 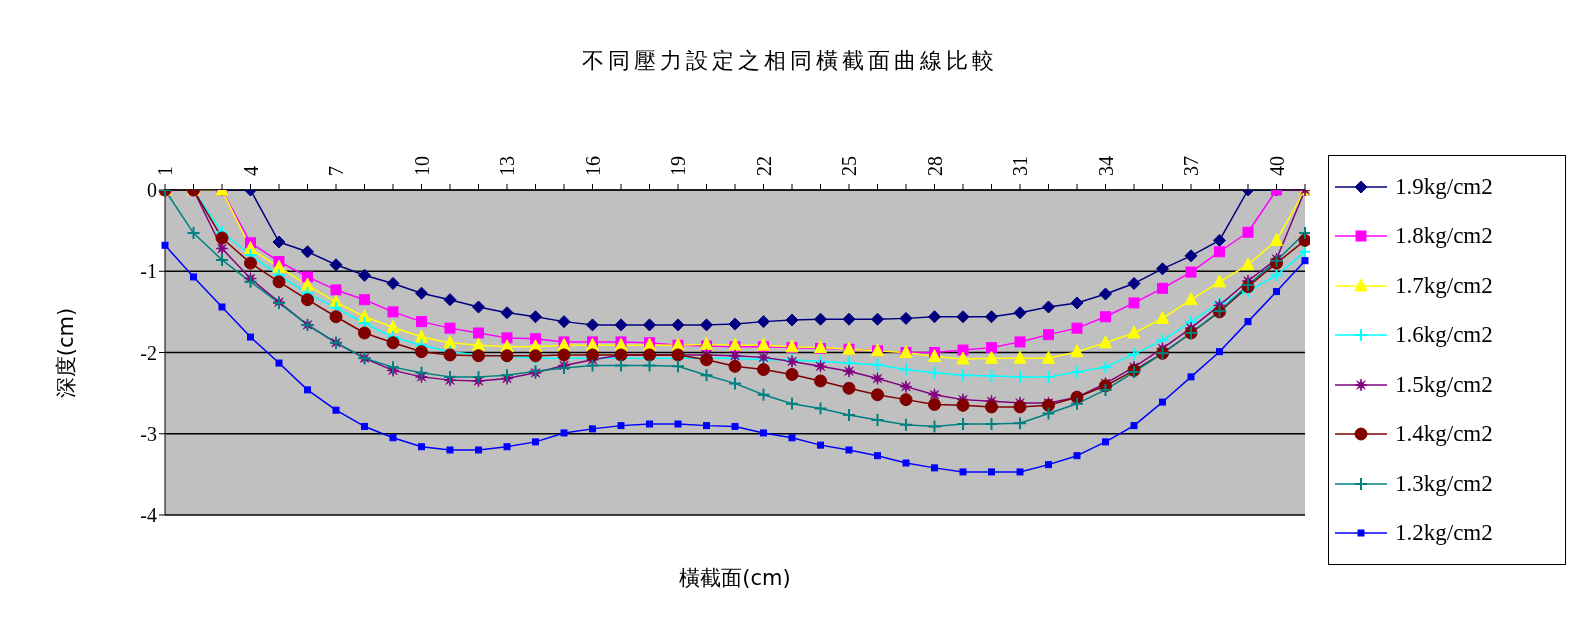 What do you see at coordinates (1444, 434) in the screenshot?
I see `legend-label: 1.4kg/cm2` at bounding box center [1444, 434].